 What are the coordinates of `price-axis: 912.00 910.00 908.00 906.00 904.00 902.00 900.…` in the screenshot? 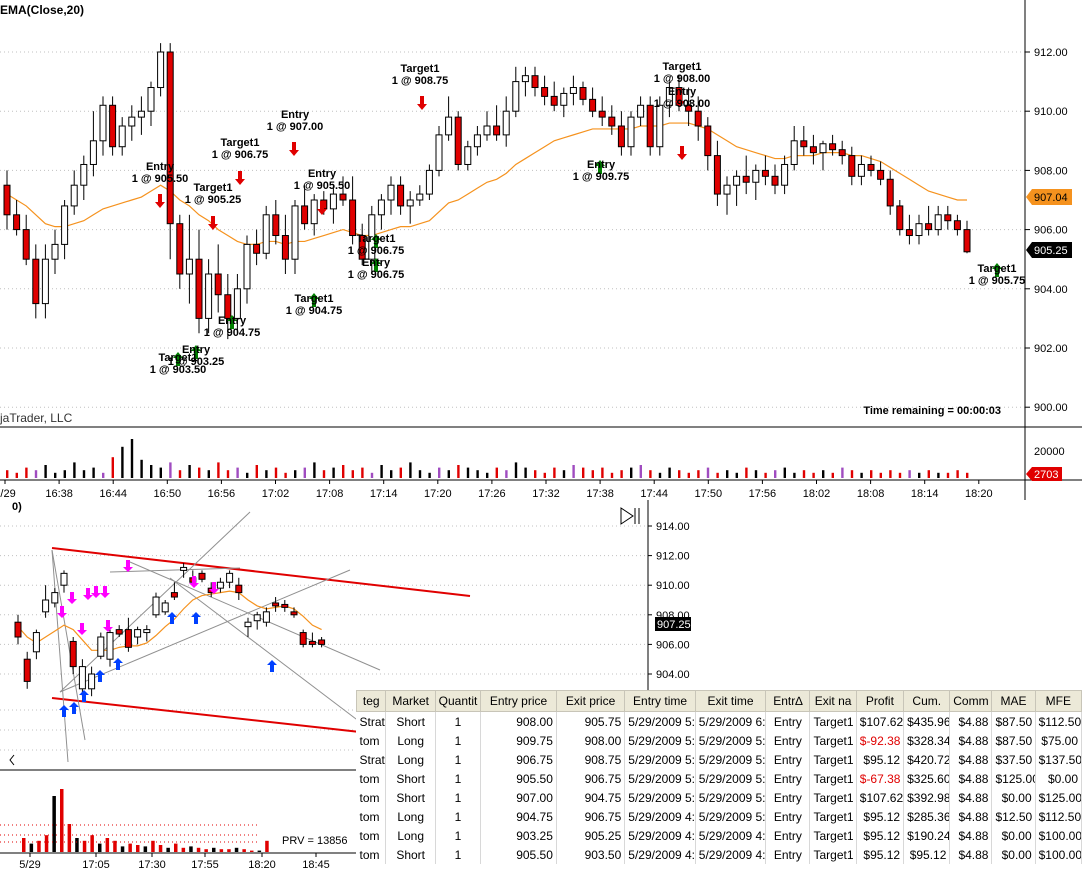 It's located at (1046, 230).